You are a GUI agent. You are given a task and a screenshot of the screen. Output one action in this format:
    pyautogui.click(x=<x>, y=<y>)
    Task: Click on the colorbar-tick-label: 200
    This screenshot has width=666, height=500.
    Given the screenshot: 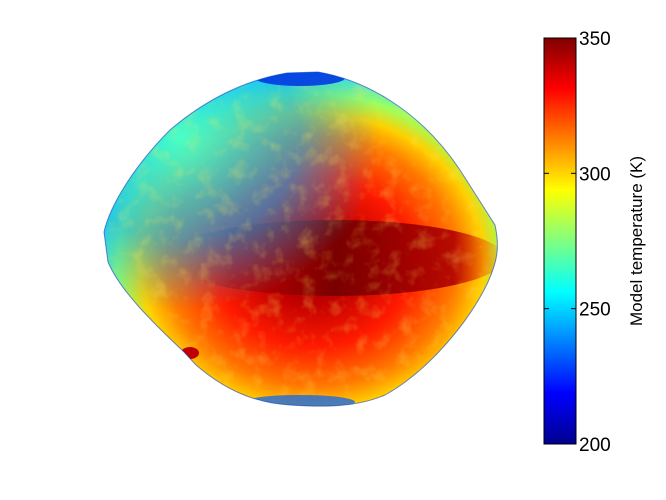 What is the action you would take?
    pyautogui.click(x=595, y=445)
    